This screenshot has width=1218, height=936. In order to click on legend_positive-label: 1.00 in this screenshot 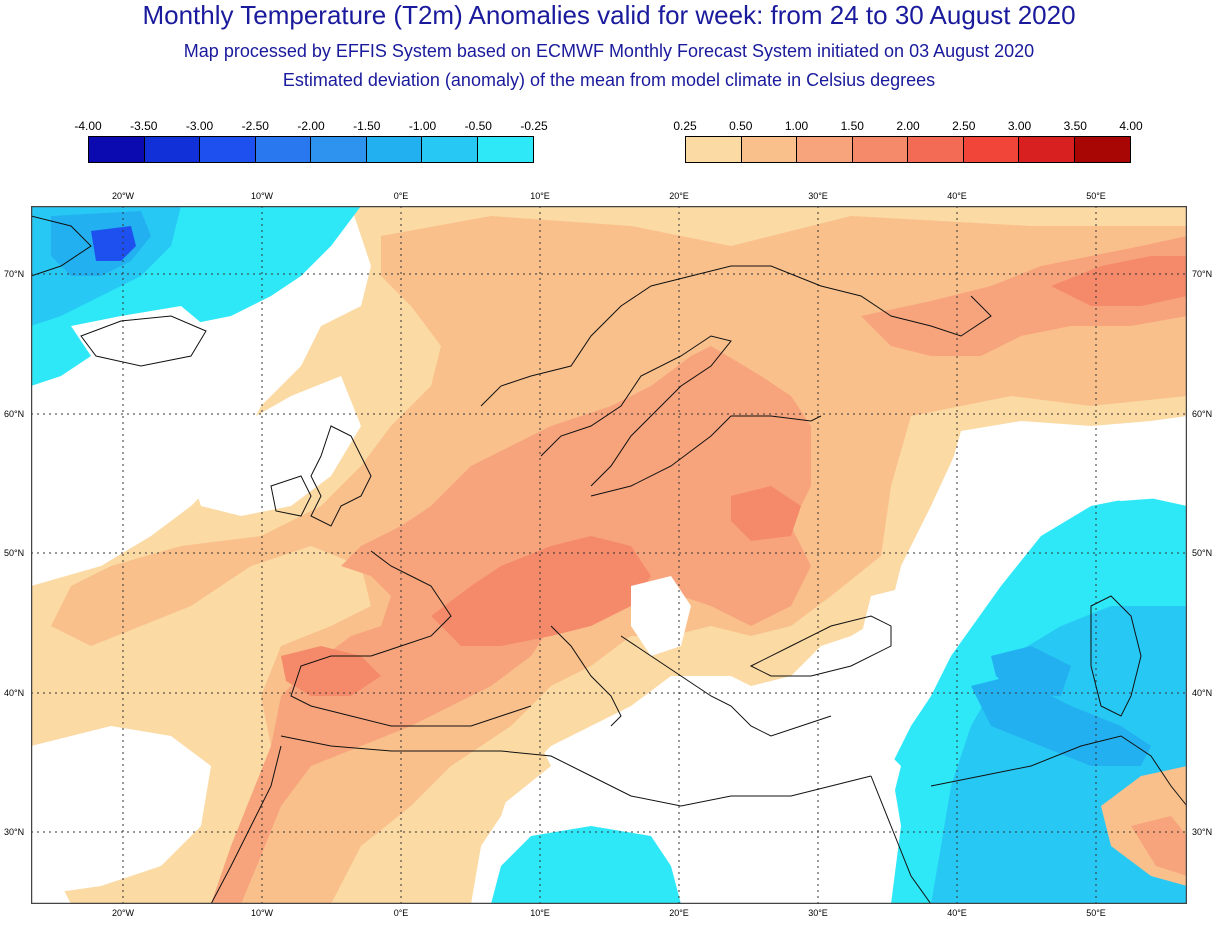, I will do `click(796, 126)`.